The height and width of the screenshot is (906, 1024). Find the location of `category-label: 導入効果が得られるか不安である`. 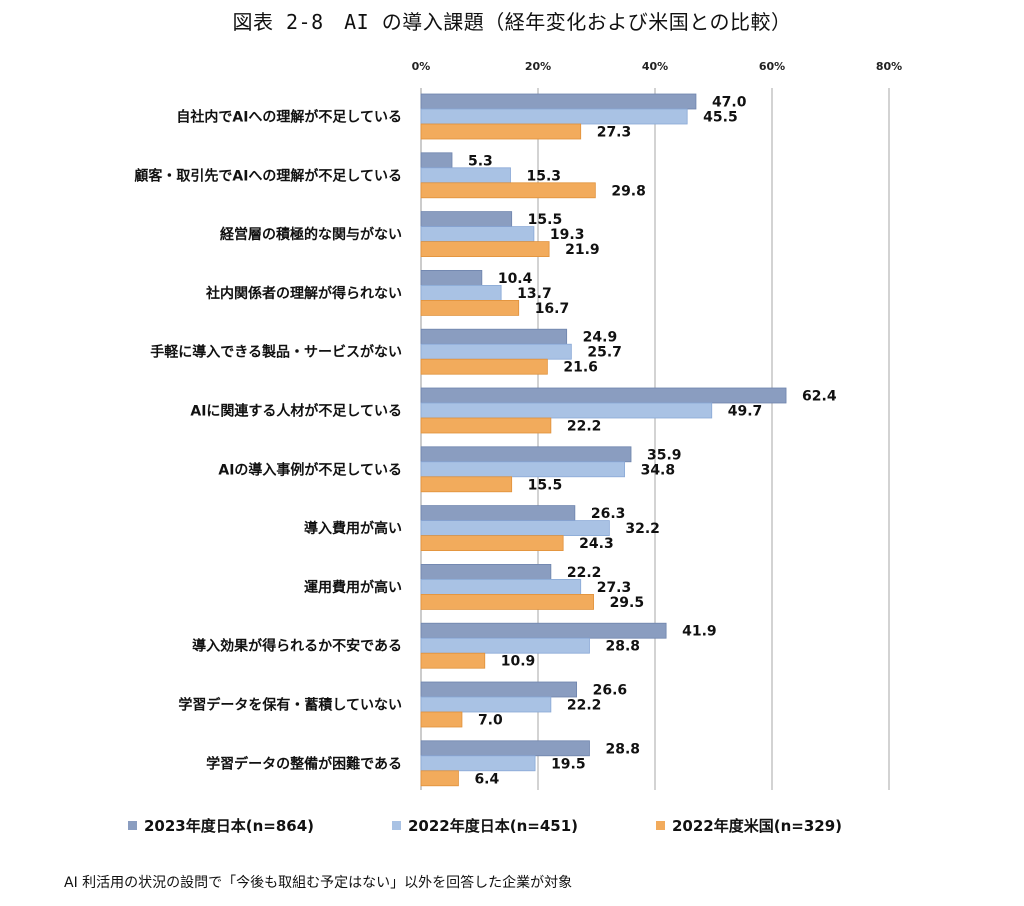

category-label: 導入効果が得られるか不安である is located at coordinates (297, 646).